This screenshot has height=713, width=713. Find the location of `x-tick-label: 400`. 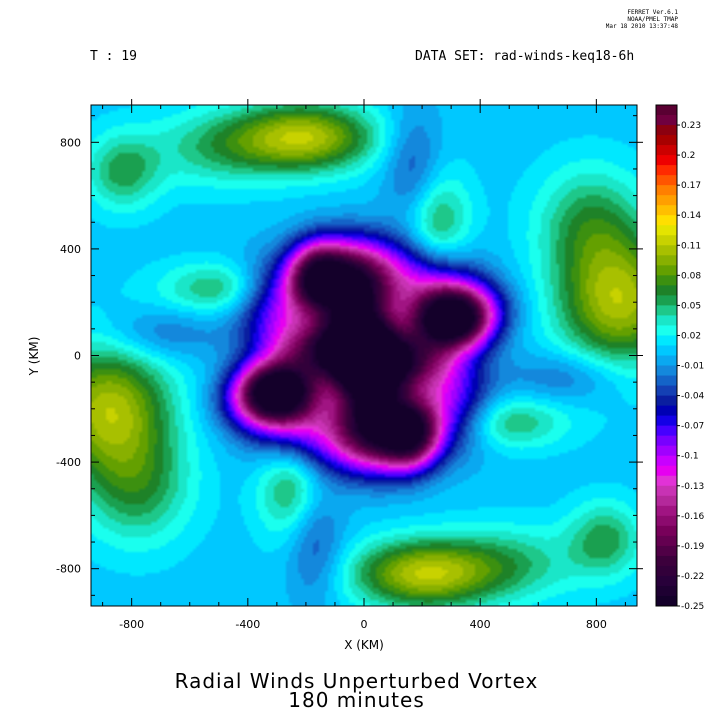

x-tick-label: 400 is located at coordinates (480, 624).